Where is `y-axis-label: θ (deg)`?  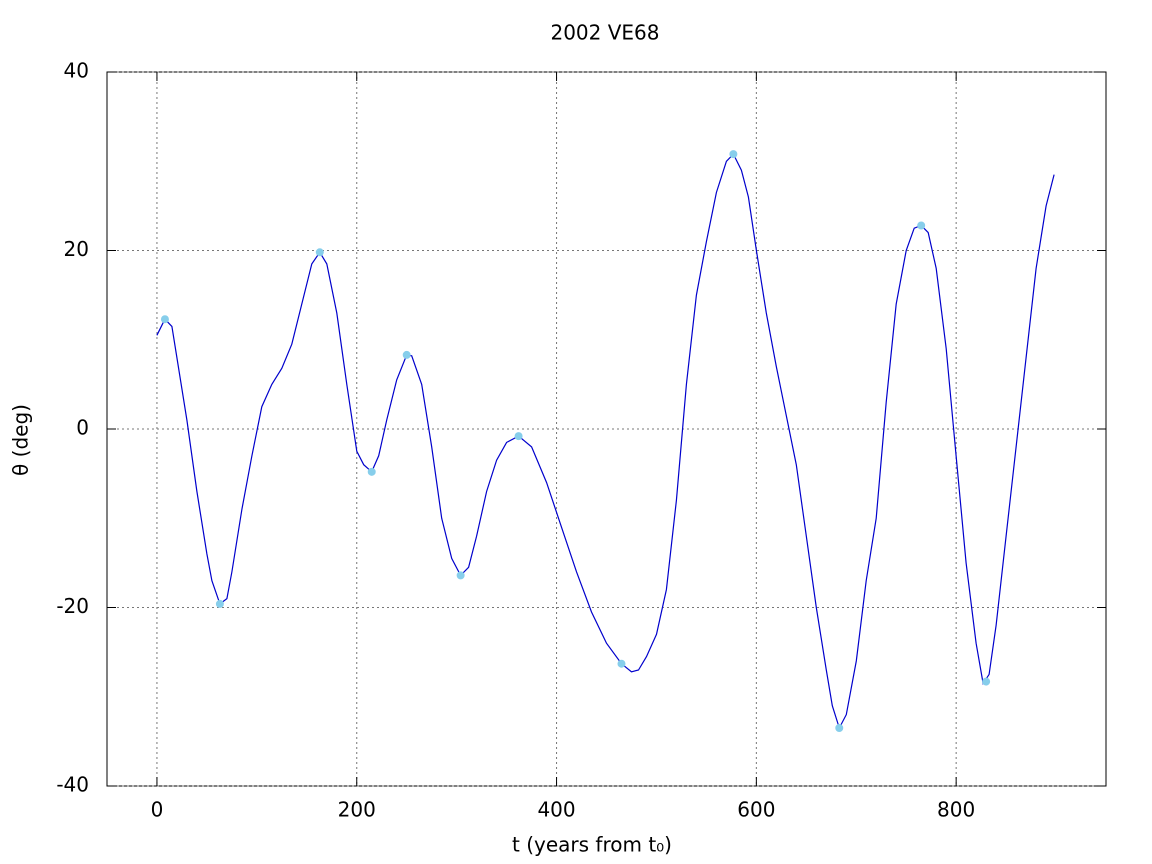 y-axis-label: θ (deg) is located at coordinates (21, 440).